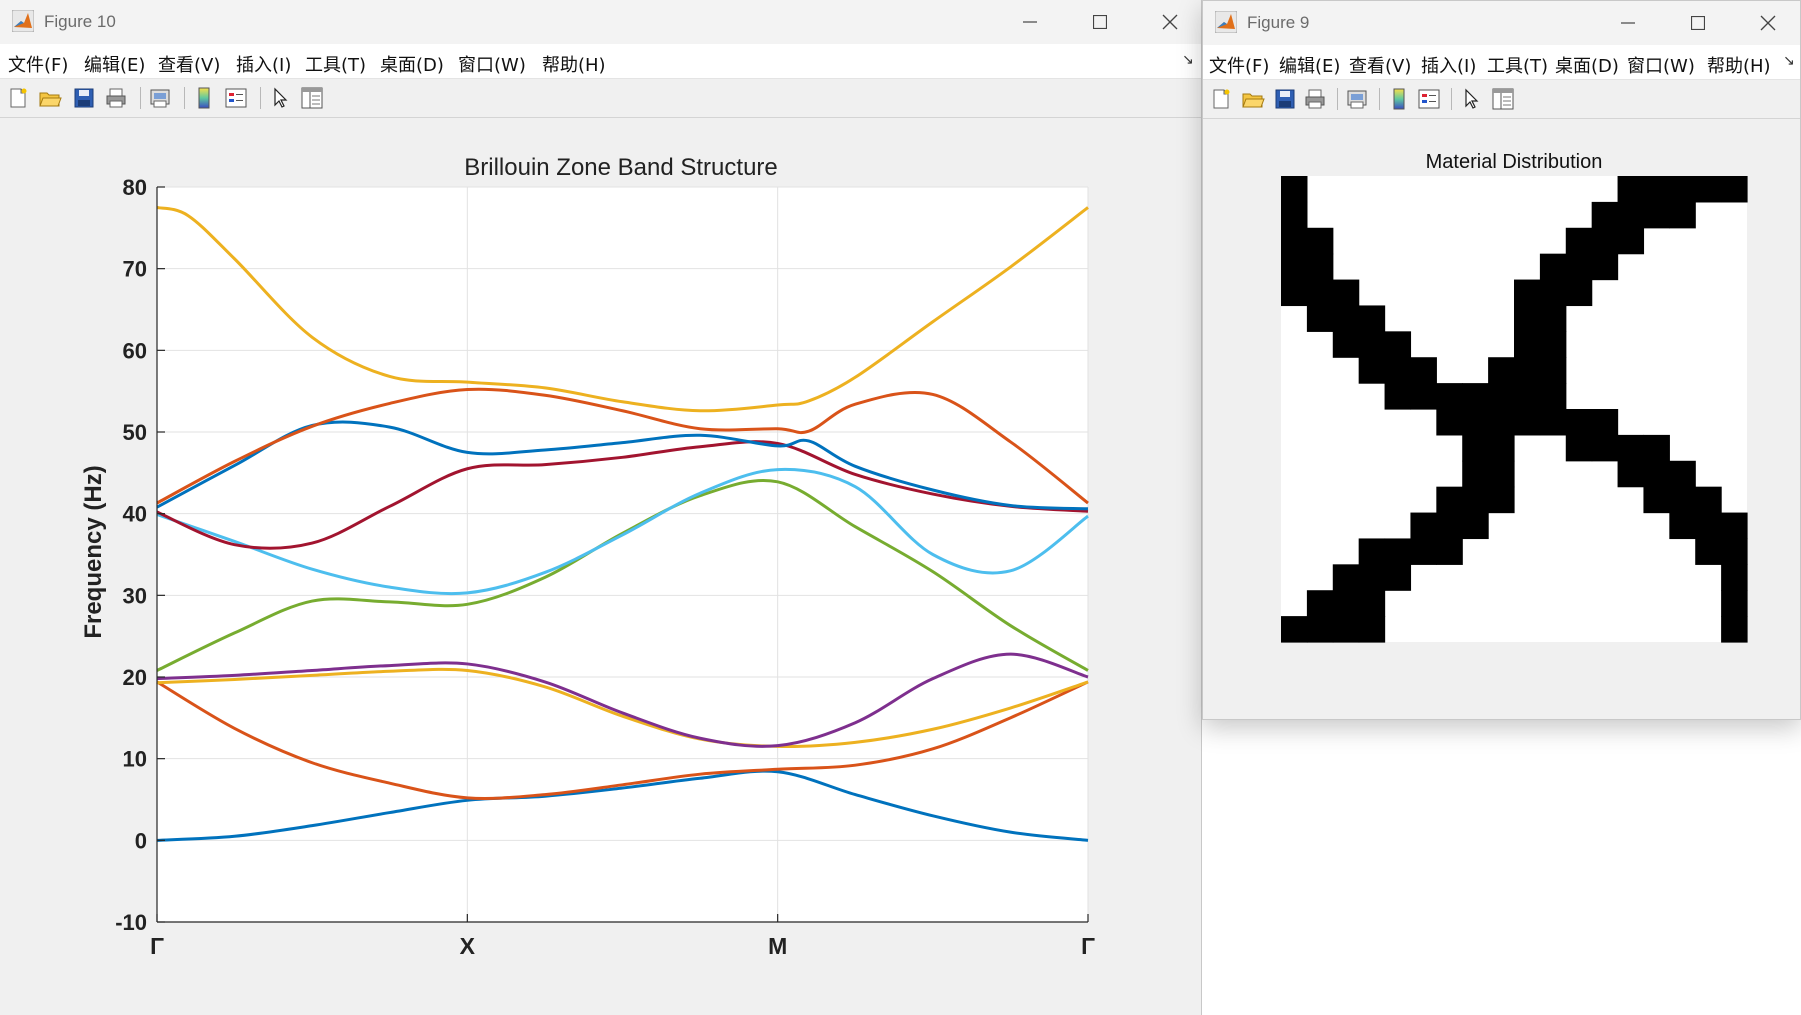 This screenshot has height=1015, width=1801. I want to click on x-tick-label: M, so click(777, 946).